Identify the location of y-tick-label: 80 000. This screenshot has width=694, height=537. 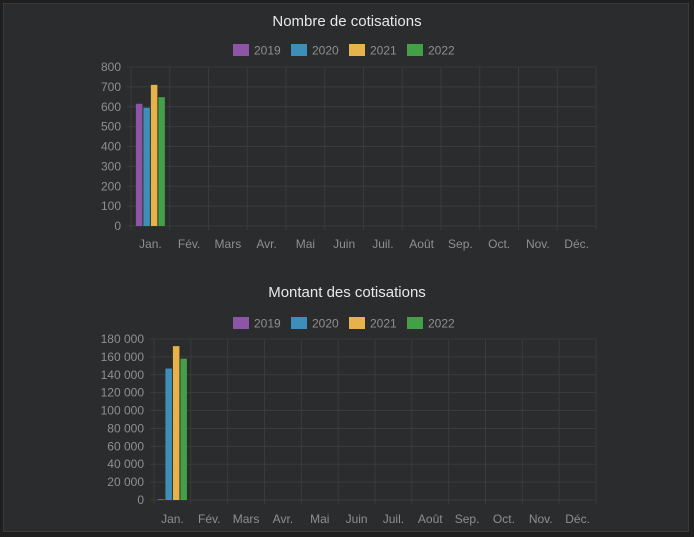
(125, 428).